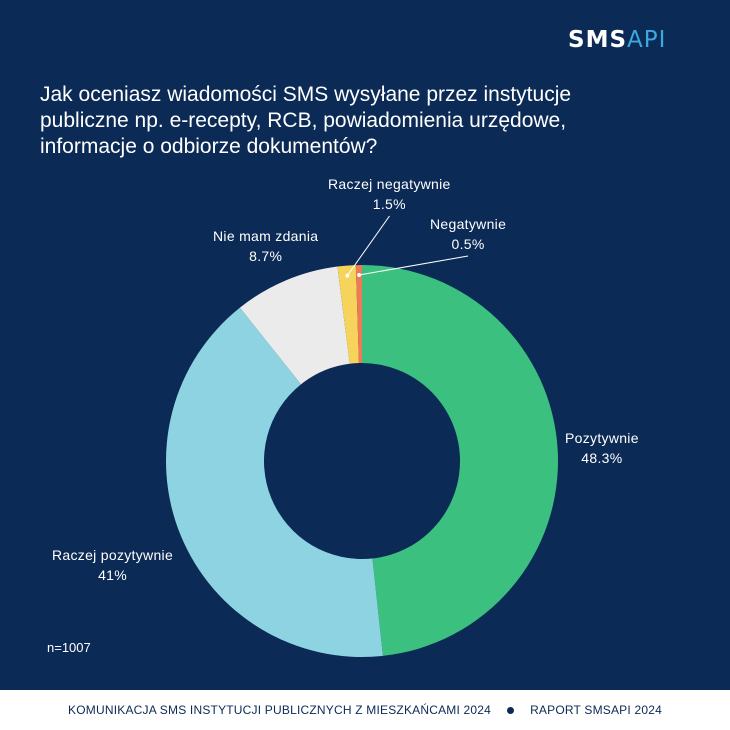 This screenshot has width=730, height=730. Describe the element at coordinates (460, 460) in the screenshot. I see `slice-pozytywnie` at that location.